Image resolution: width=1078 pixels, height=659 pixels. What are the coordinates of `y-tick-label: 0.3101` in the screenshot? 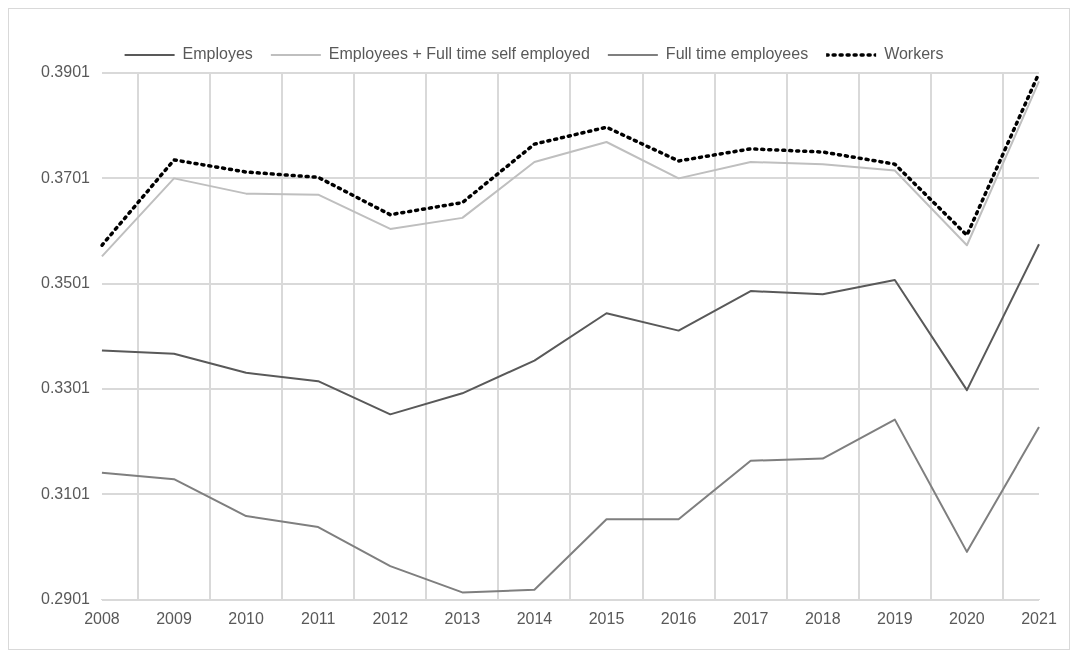 It's located at (66, 493).